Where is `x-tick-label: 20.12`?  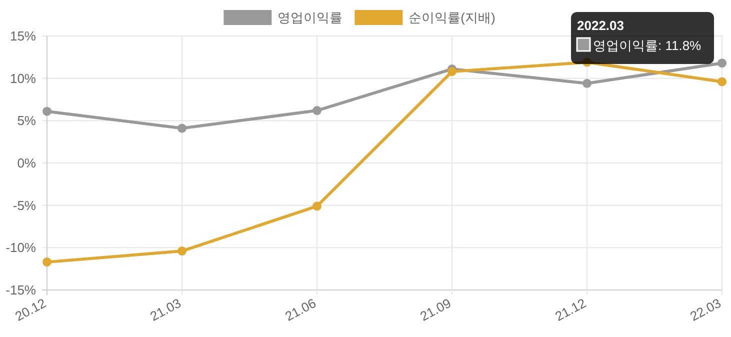
x-tick-label: 20.12 is located at coordinates (30, 309).